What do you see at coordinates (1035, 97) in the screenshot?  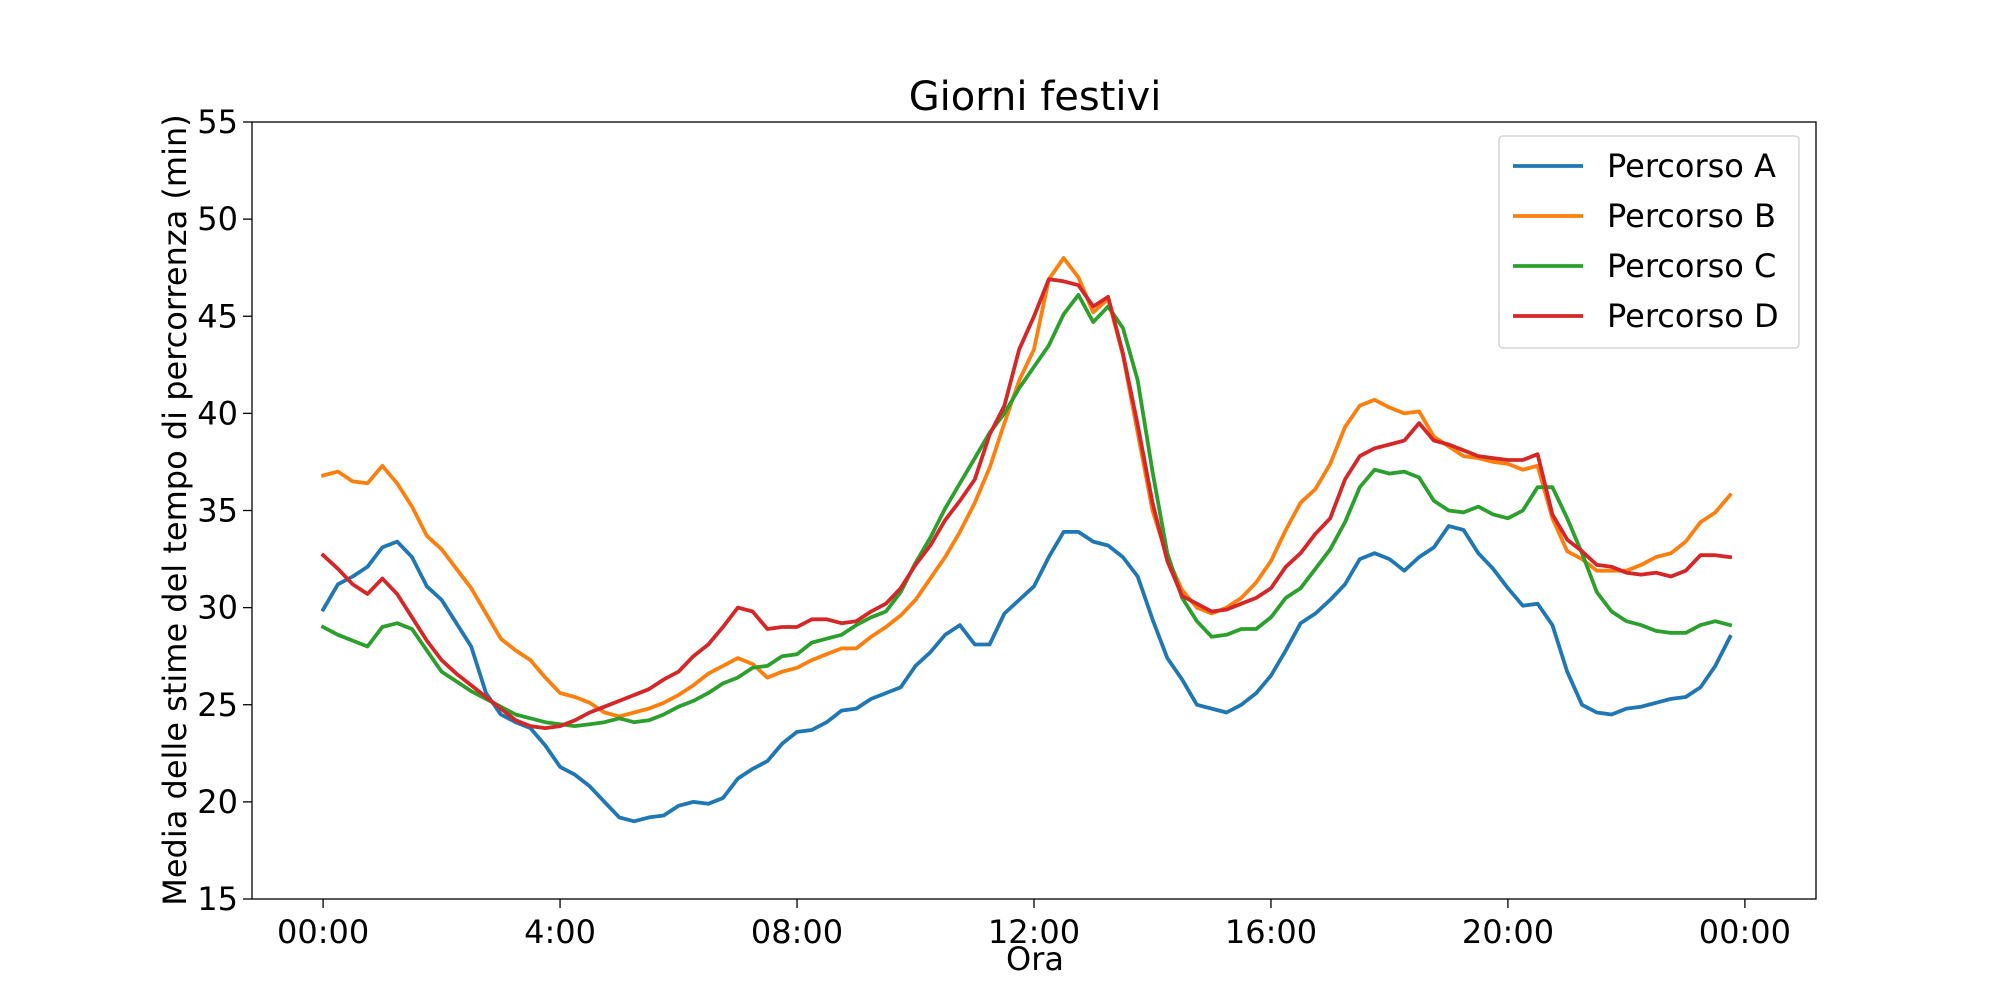 I see `chart-title: Giorni festivi` at bounding box center [1035, 97].